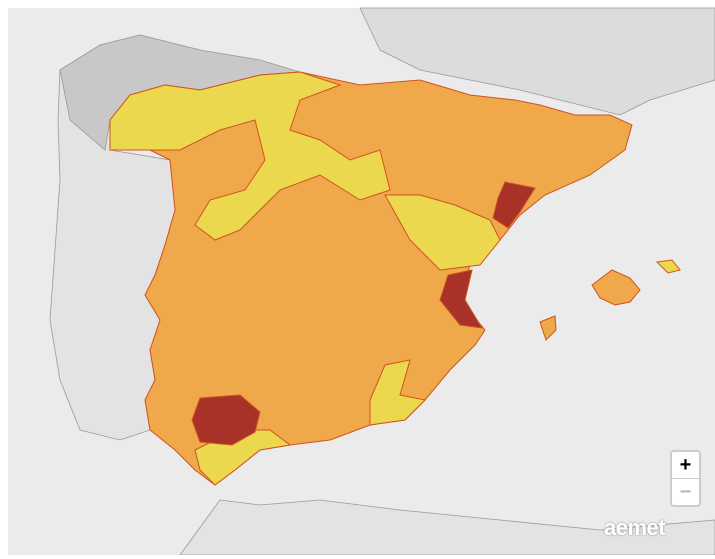  Describe the element at coordinates (548, 328) in the screenshot. I see `ibiza` at that location.